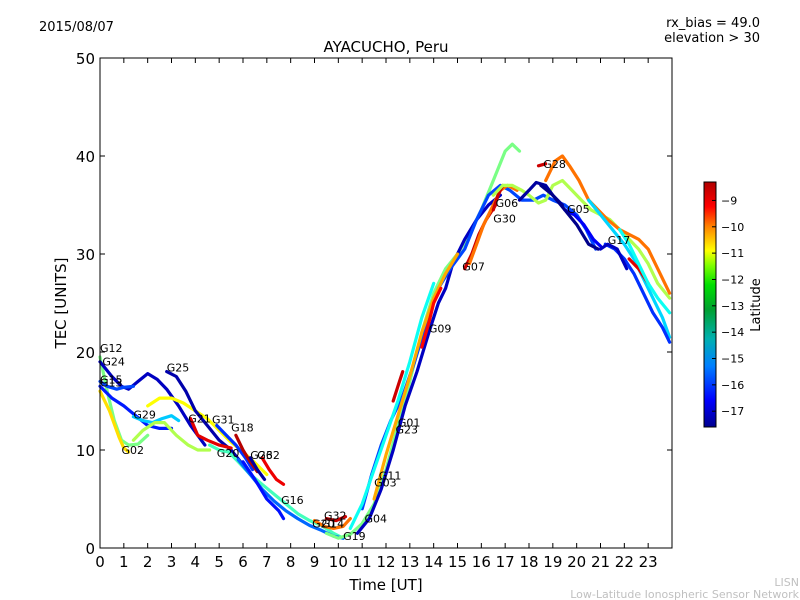 Image resolution: width=800 pixels, height=600 pixels. Describe the element at coordinates (624, 562) in the screenshot. I see `x-tick-label: 22` at that location.